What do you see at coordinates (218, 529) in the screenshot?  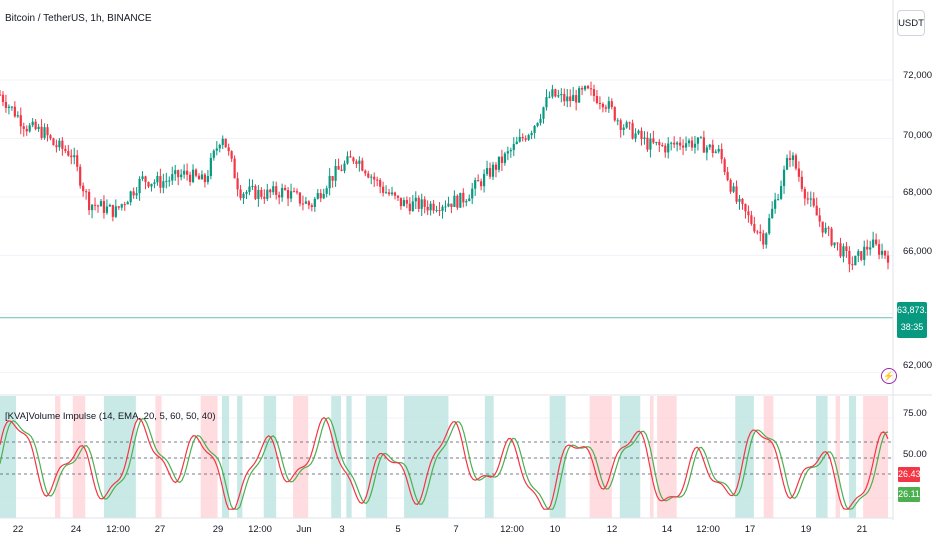 I see `time-axis-label: 29` at bounding box center [218, 529].